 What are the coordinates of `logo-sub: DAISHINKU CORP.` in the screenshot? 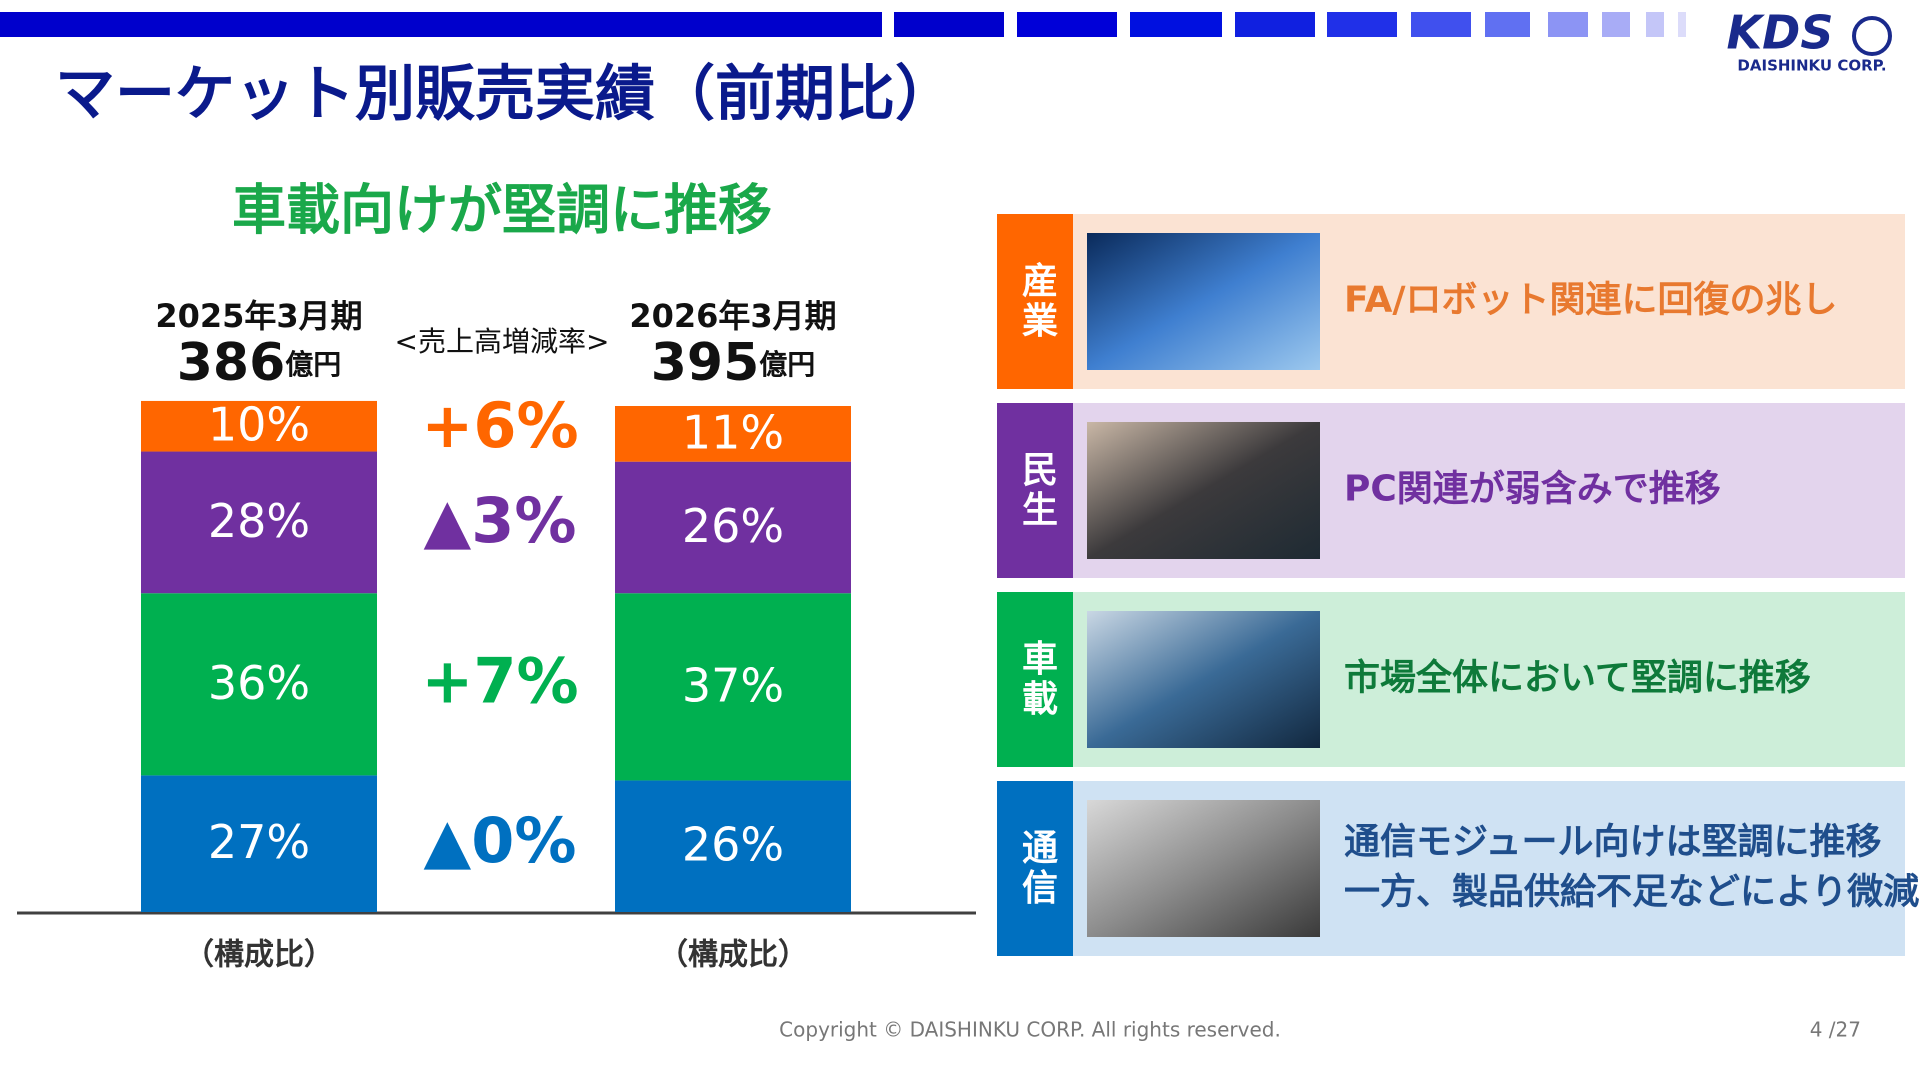 It's located at (1811, 66).